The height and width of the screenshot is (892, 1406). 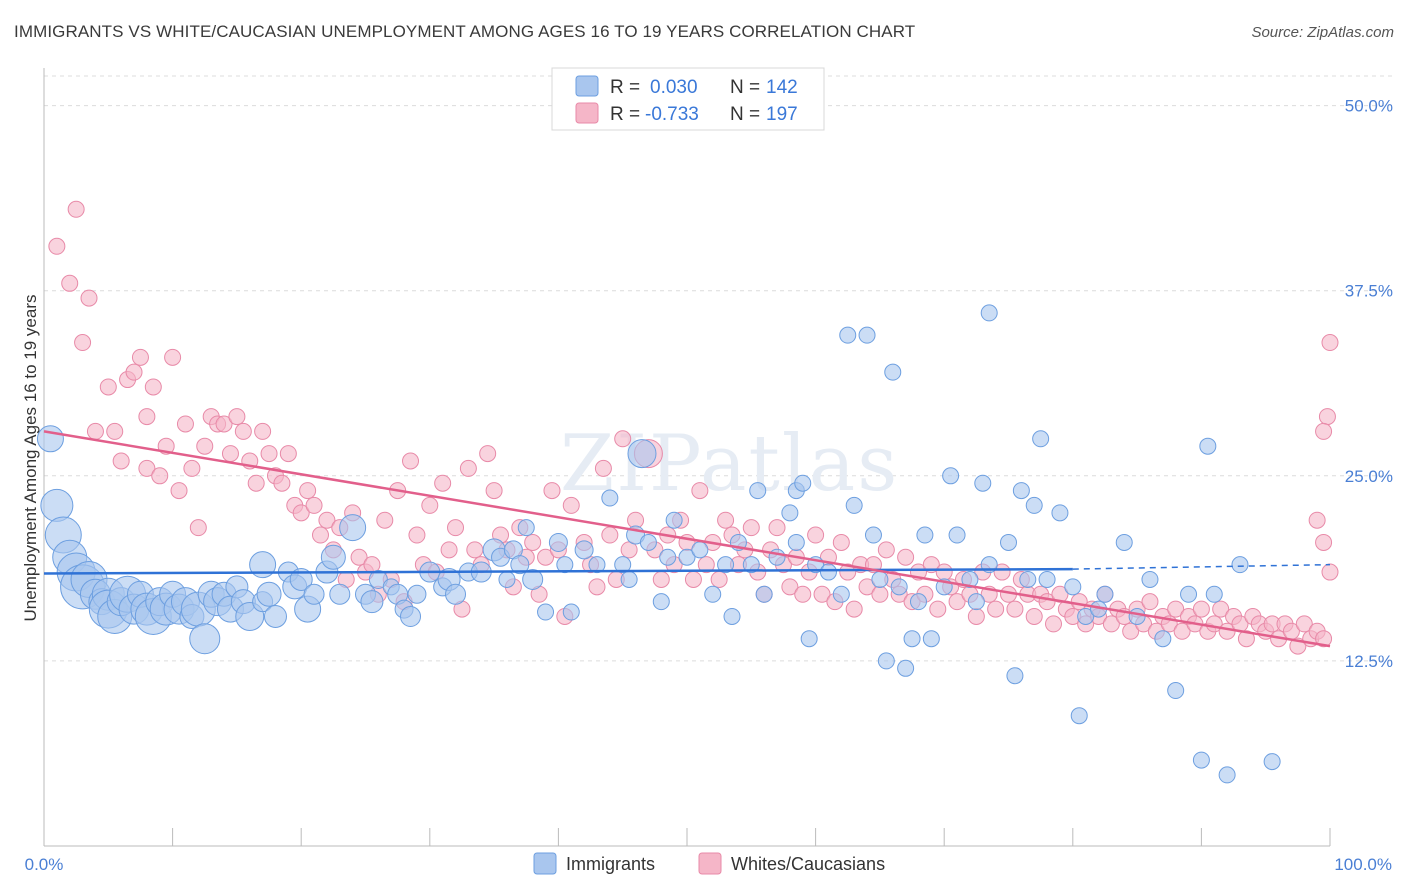 I want to click on y-tick-label: 37.5%, so click(x=1369, y=291).